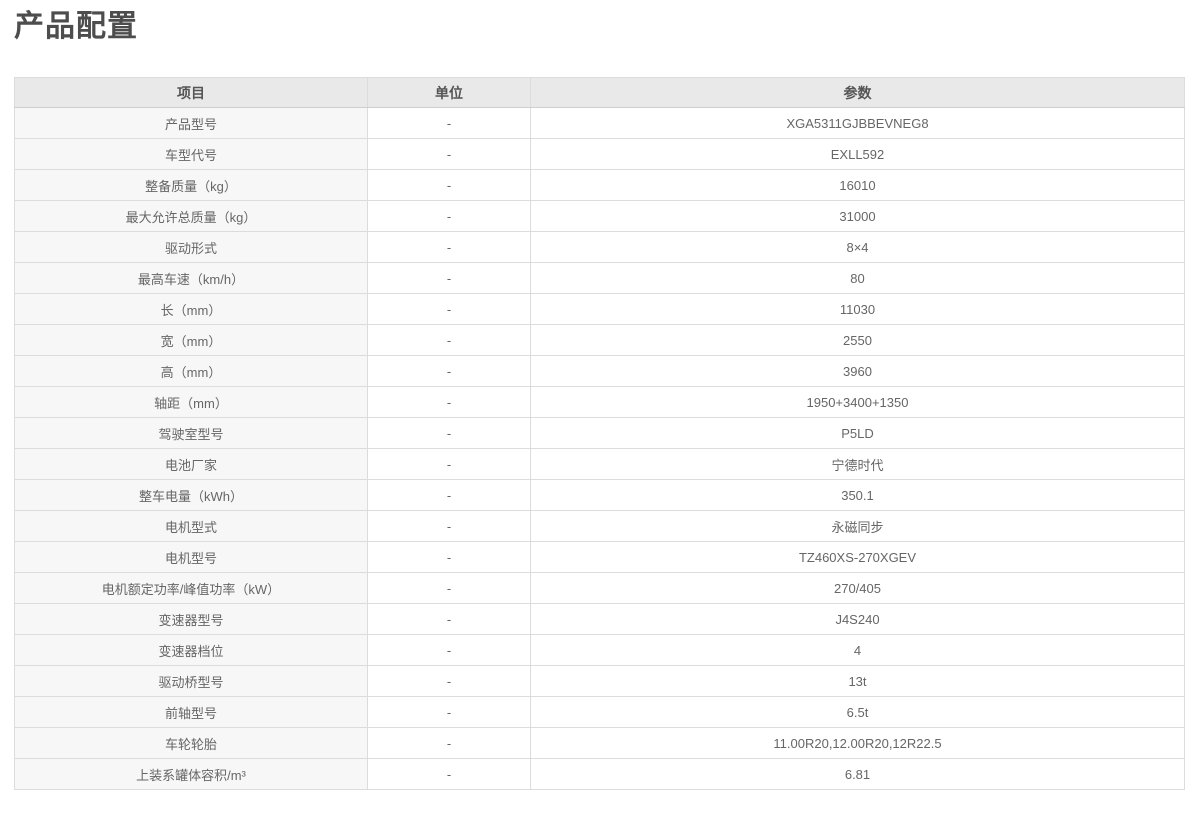 The width and height of the screenshot is (1198, 815). I want to click on table-row: 前轴型号 -6.5t, so click(599, 712).